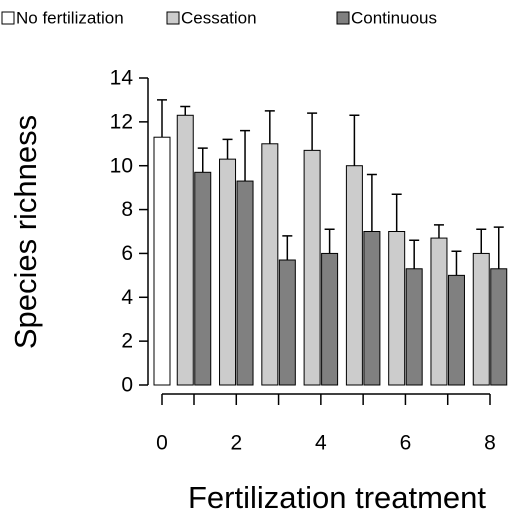 The width and height of the screenshot is (521, 519). Describe the element at coordinates (236, 443) in the screenshot. I see `x-tick-label: 2` at that location.